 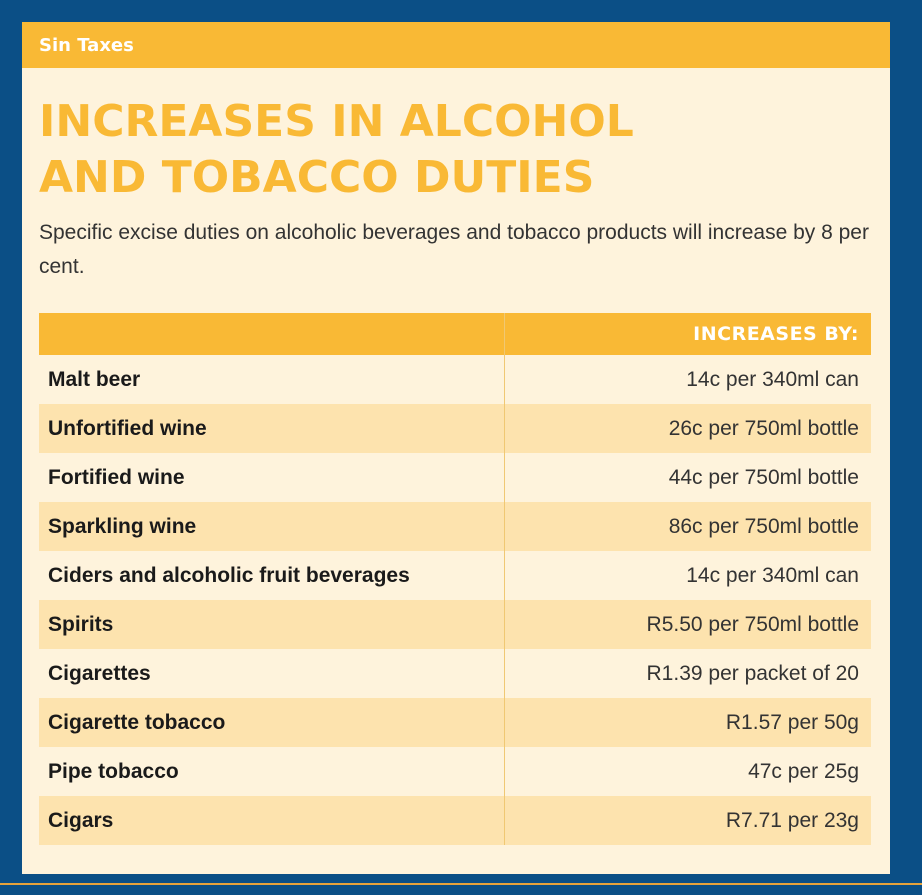 What do you see at coordinates (272, 722) in the screenshot?
I see `row-item: Cigarette tobacco` at bounding box center [272, 722].